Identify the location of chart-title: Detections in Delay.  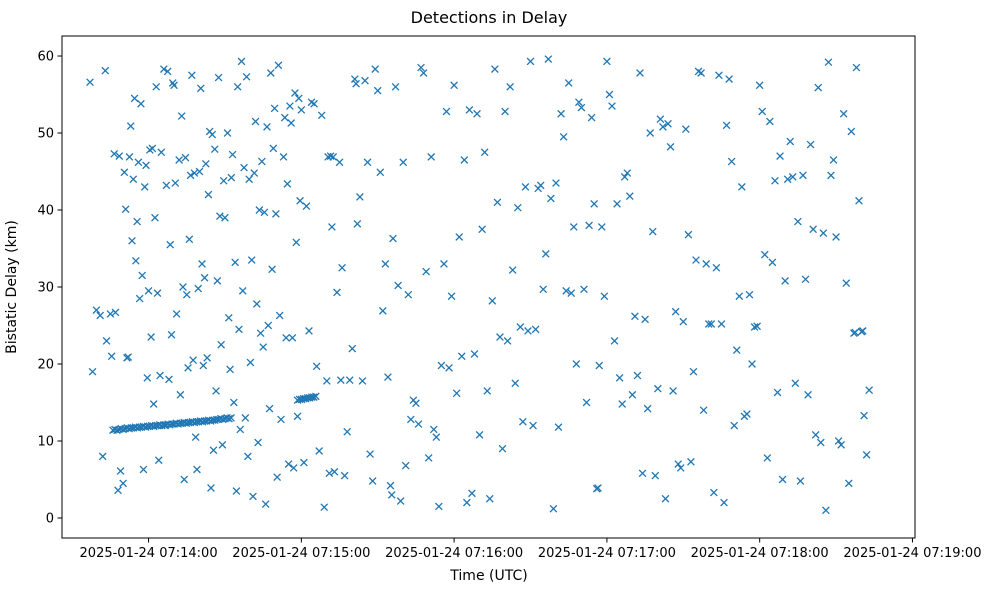
(489, 17).